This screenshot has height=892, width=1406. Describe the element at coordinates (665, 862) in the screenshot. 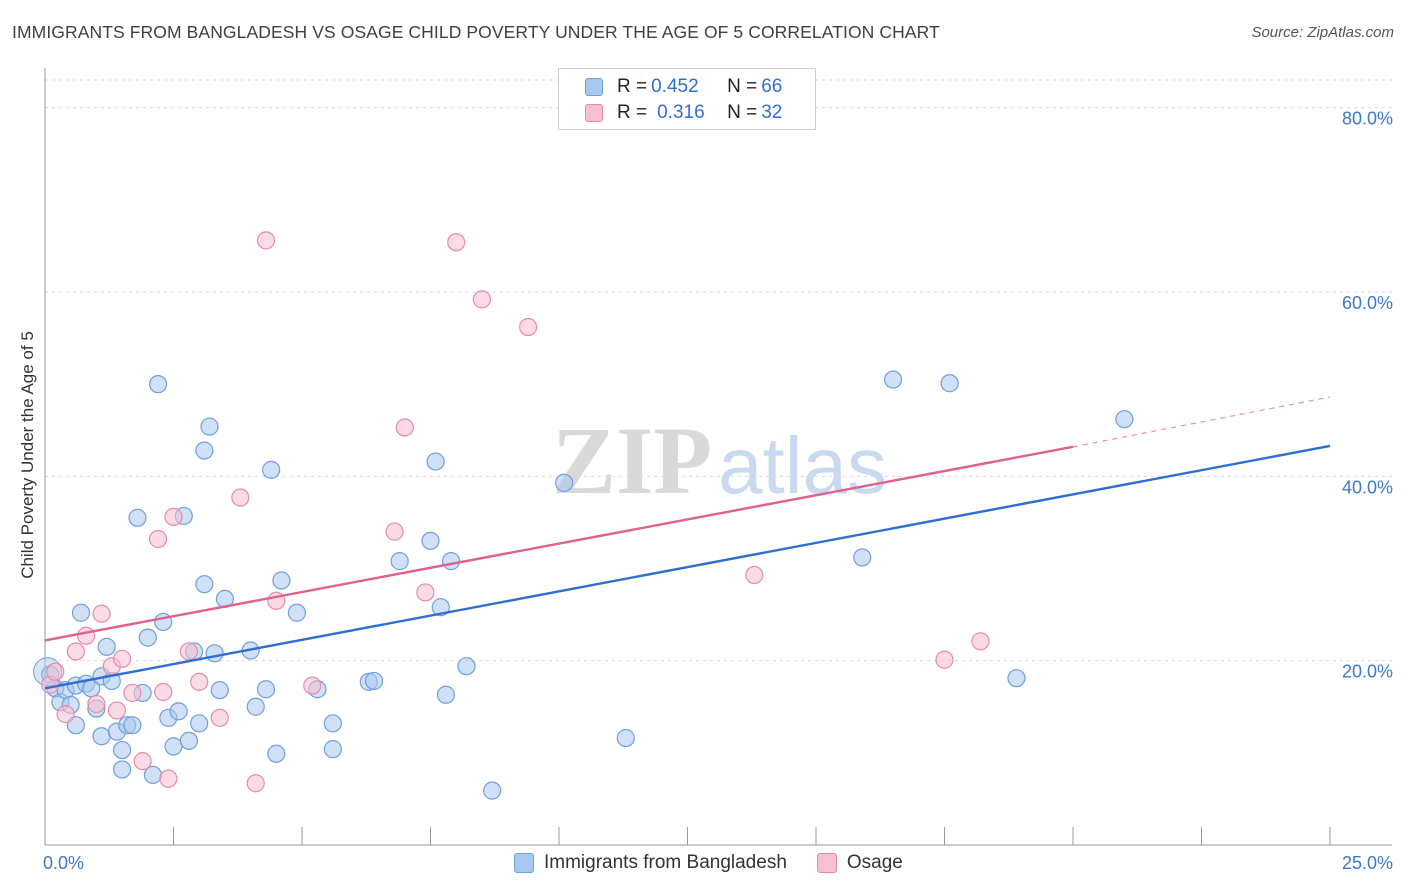

I see `legend-label-bangladesh: Immigrants from Bangladesh` at that location.